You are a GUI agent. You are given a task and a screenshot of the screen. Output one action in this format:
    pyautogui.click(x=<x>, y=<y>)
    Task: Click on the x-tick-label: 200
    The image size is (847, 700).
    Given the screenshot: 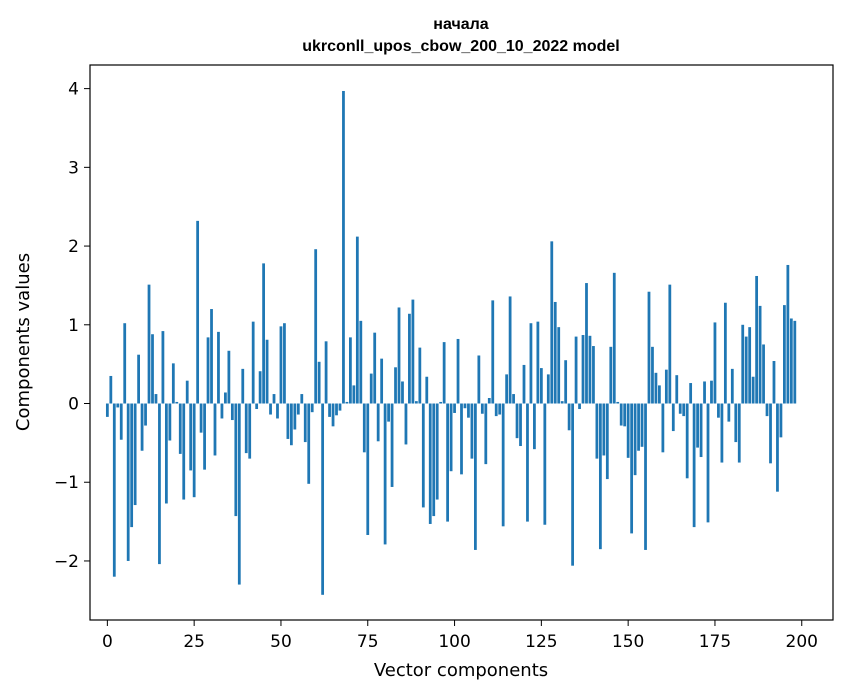 What is the action you would take?
    pyautogui.click(x=802, y=642)
    